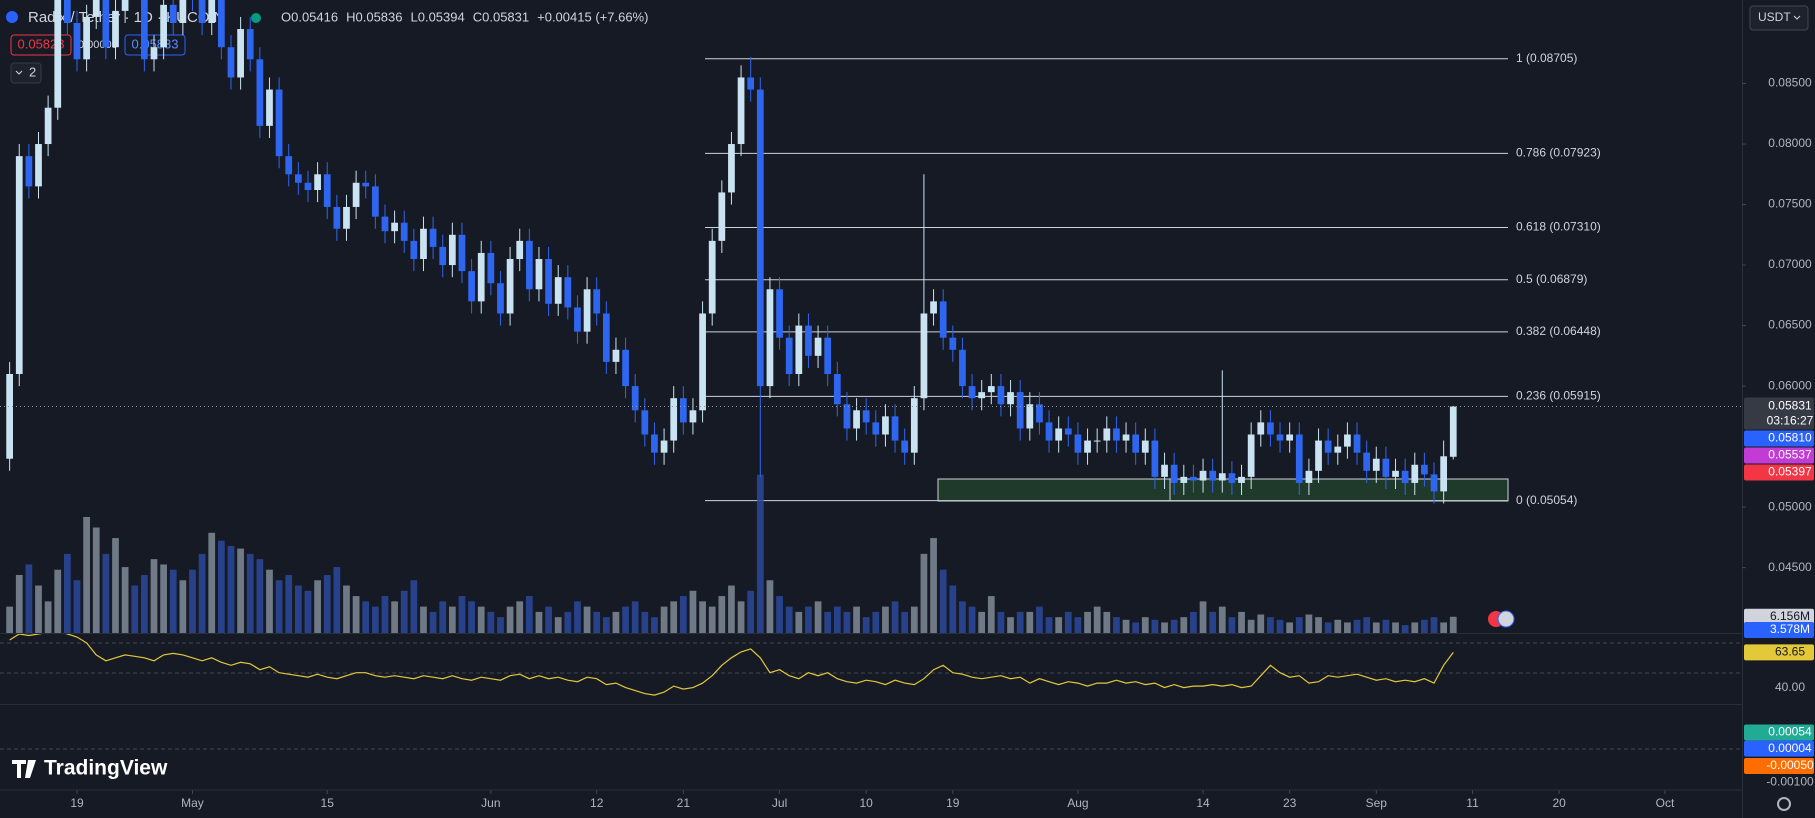  What do you see at coordinates (1790, 616) in the screenshot?
I see `volume-label: 6.156M` at bounding box center [1790, 616].